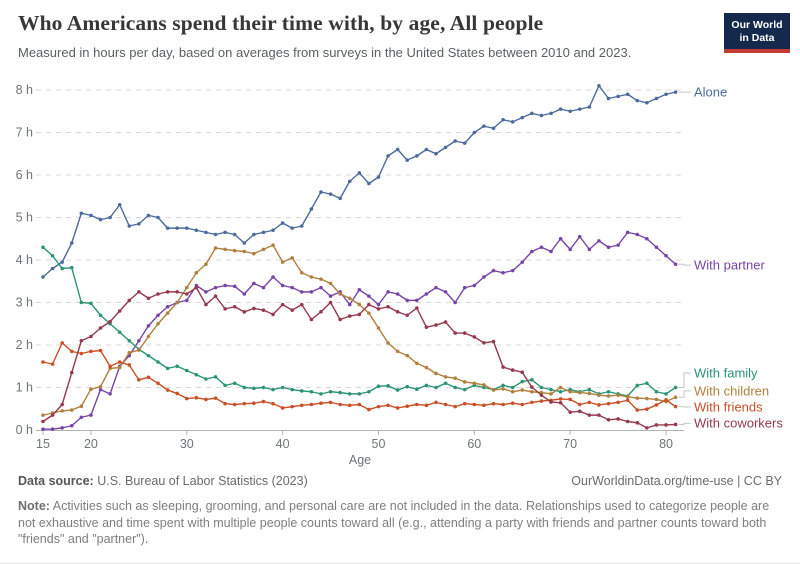 Image resolution: width=800 pixels, height=564 pixels. Describe the element at coordinates (676, 481) in the screenshot. I see `owid-url-link: OurWorldinData.org/time-use | CC BY` at that location.